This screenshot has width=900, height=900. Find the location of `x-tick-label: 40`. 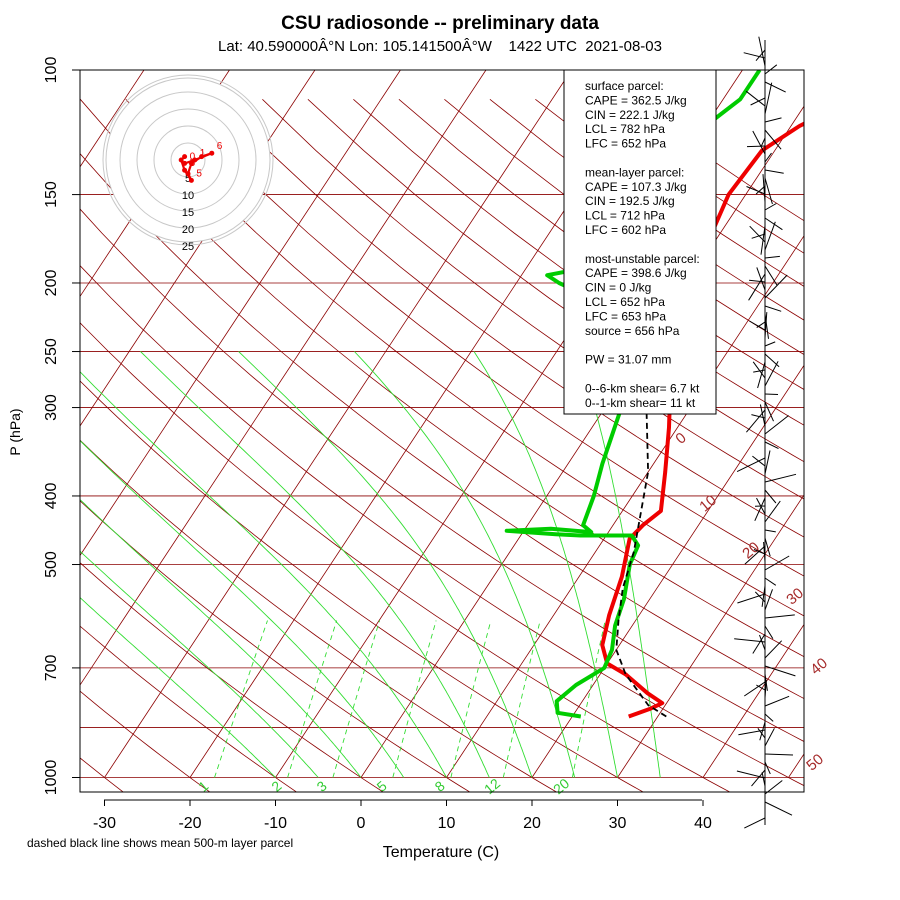

x-tick-label: 40 is located at coordinates (703, 823).